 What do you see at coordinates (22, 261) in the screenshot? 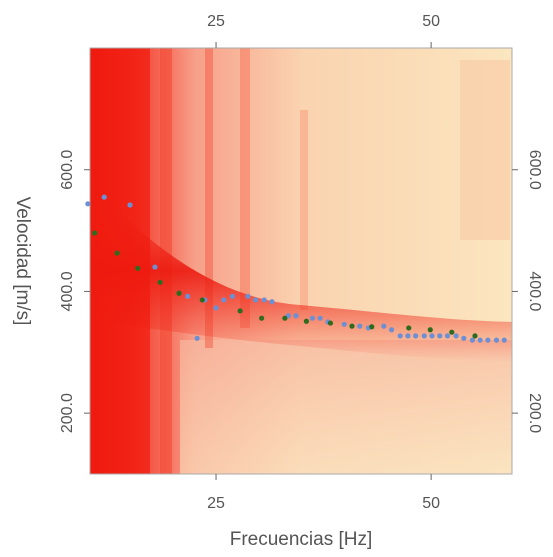
I see `y-axis-title: Velocidad [m/s]` at bounding box center [22, 261].